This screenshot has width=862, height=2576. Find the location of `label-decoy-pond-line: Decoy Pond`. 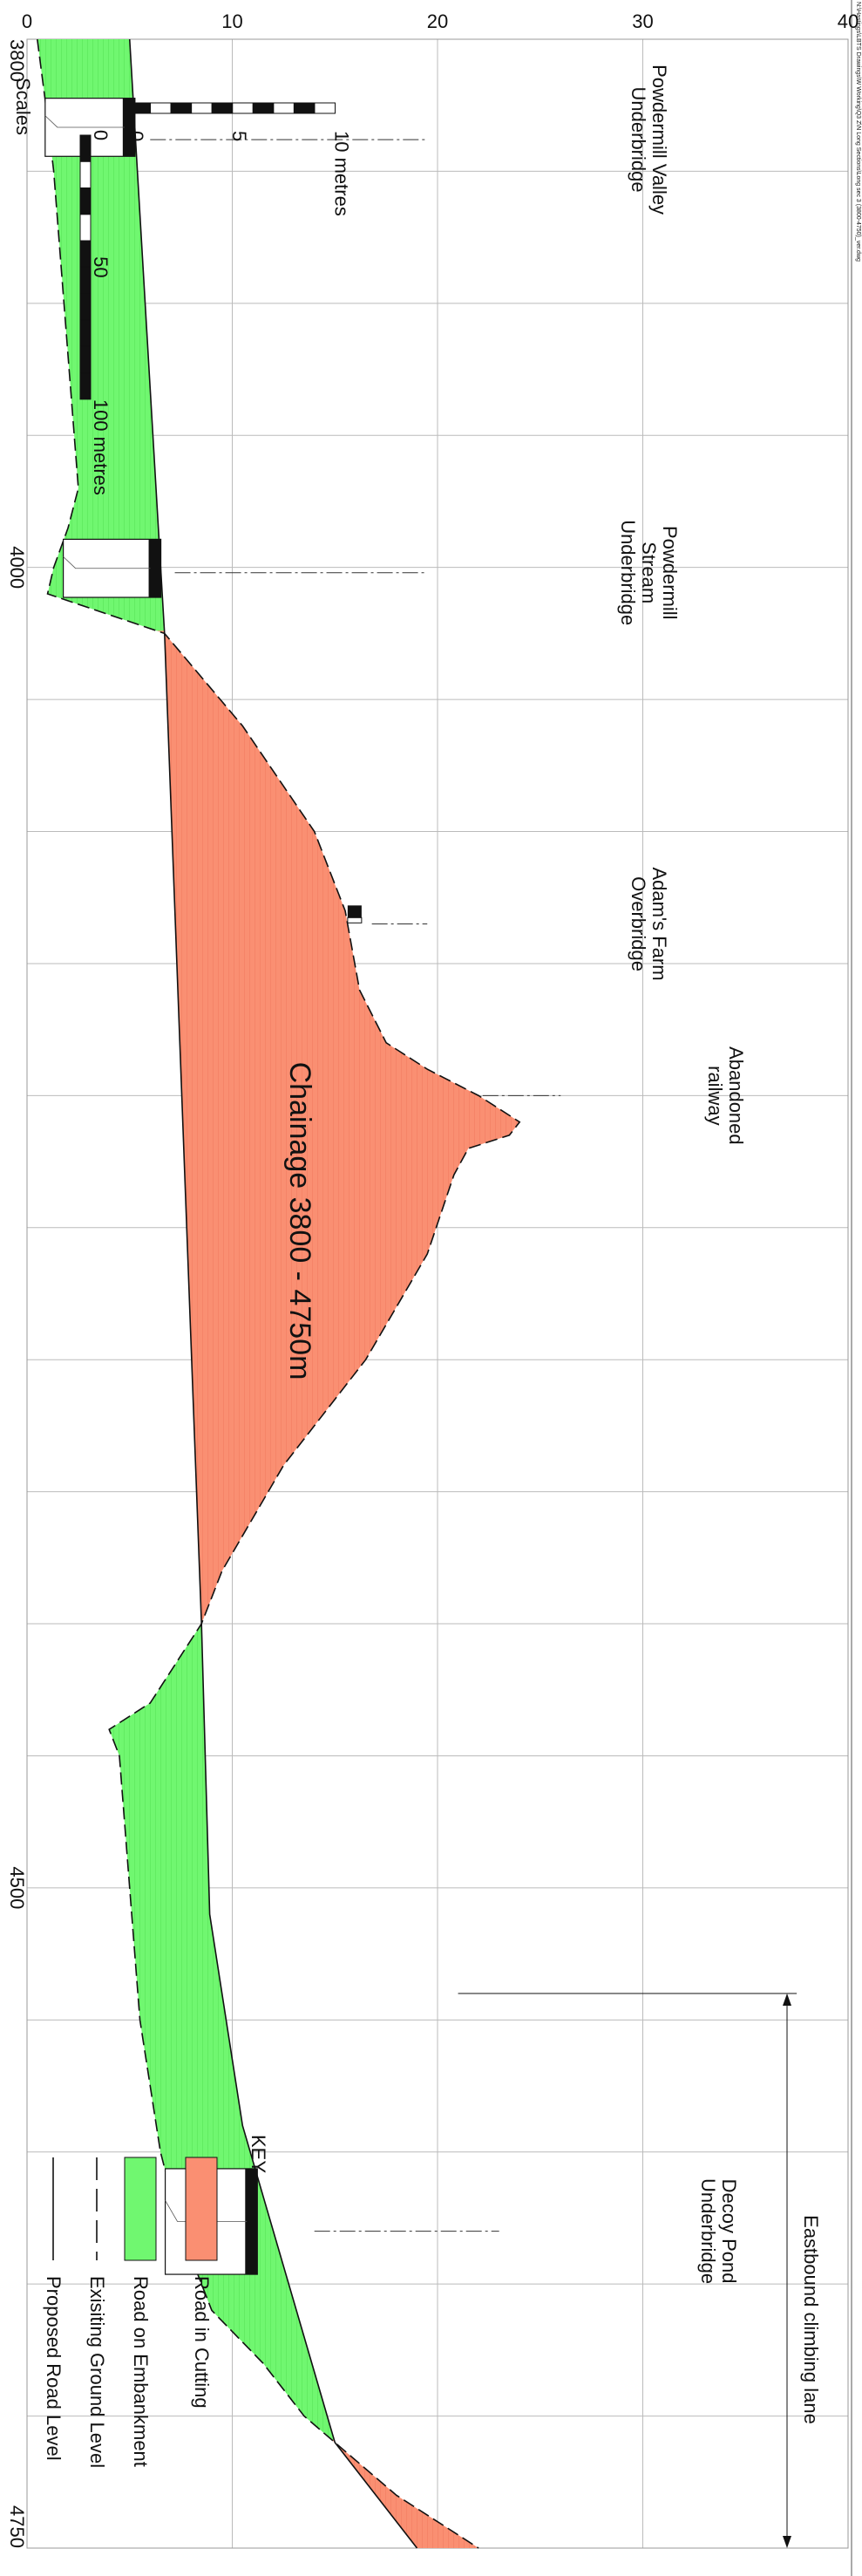

label-decoy-pond-line: Decoy Pond is located at coordinates (729, 2231).